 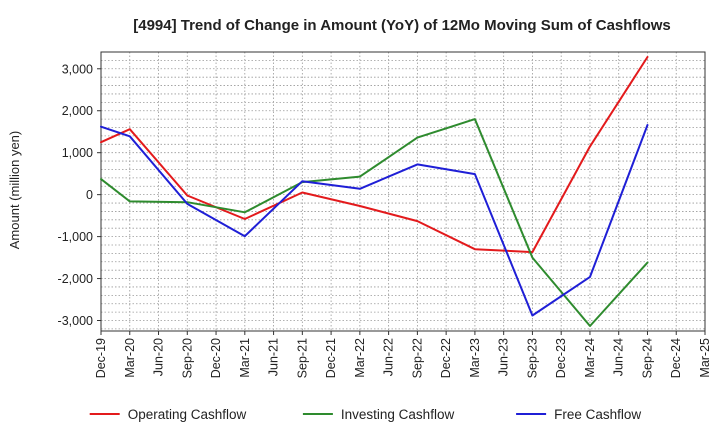 What do you see at coordinates (216, 358) in the screenshot?
I see `x-tick-label: Dec-20` at bounding box center [216, 358].